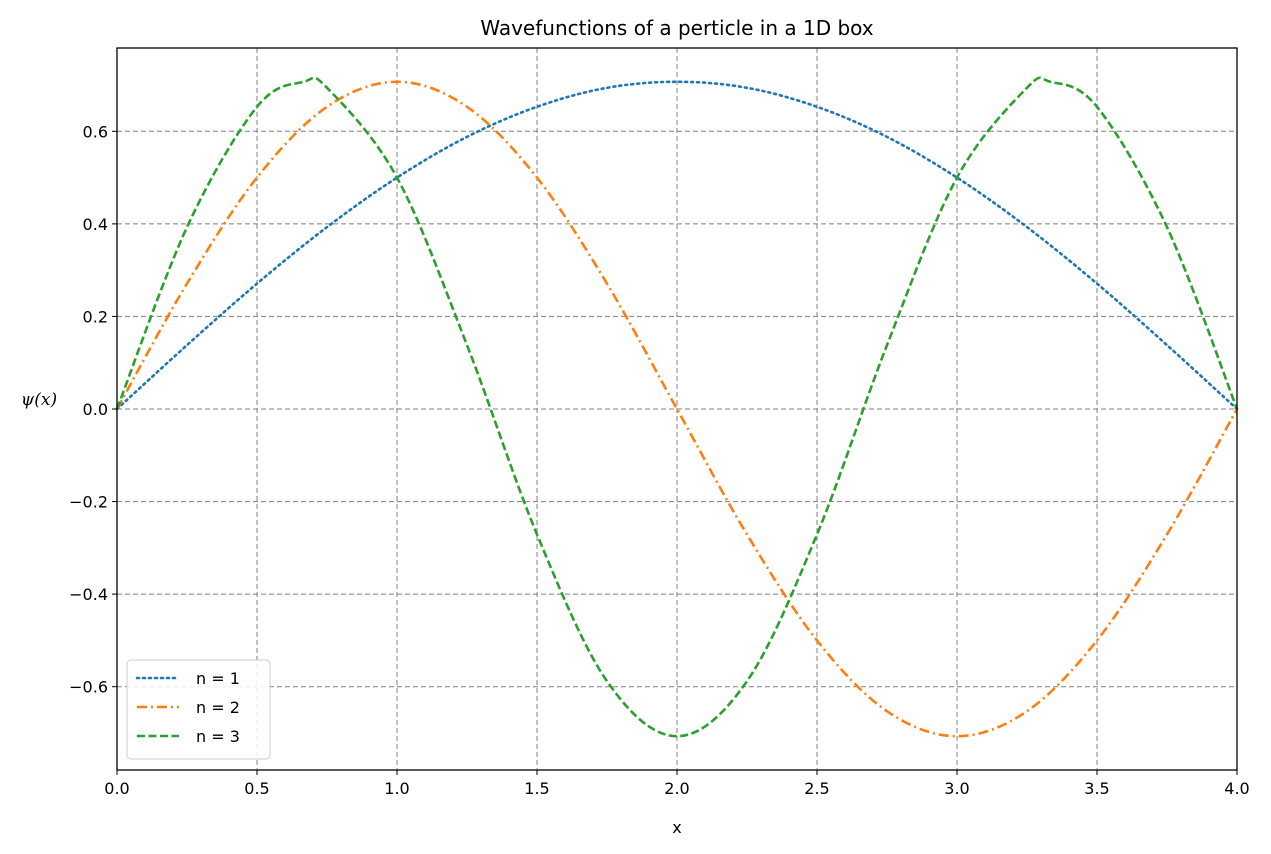 Image resolution: width=1271 pixels, height=854 pixels. I want to click on y-tick-label: −0.2, so click(88, 502).